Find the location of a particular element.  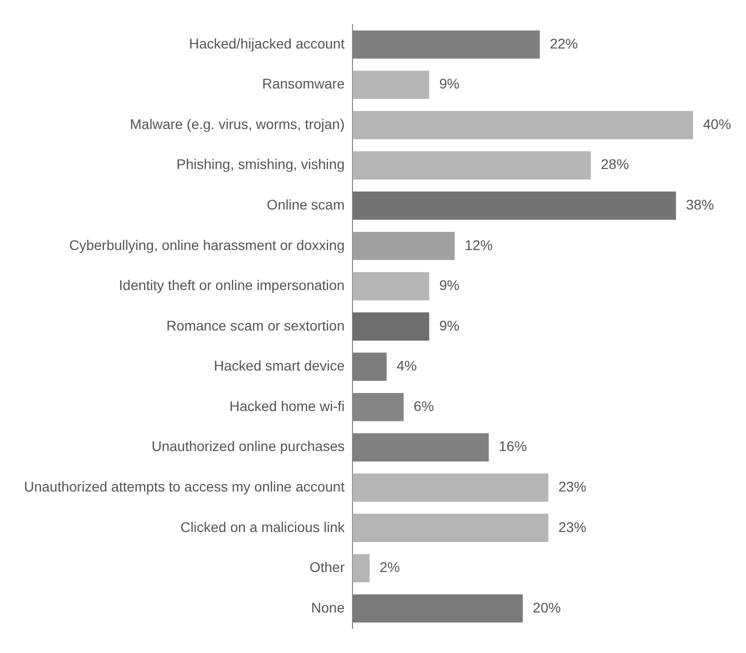

y-tick-label: Romance scam or sextortion is located at coordinates (255, 325).